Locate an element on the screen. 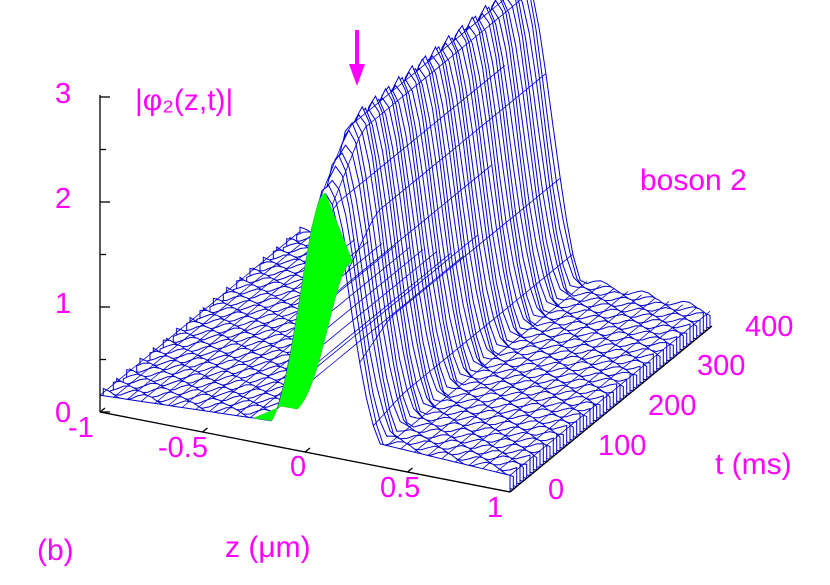 The width and height of the screenshot is (830, 585). t-tick-label: 0 is located at coordinates (556, 490).